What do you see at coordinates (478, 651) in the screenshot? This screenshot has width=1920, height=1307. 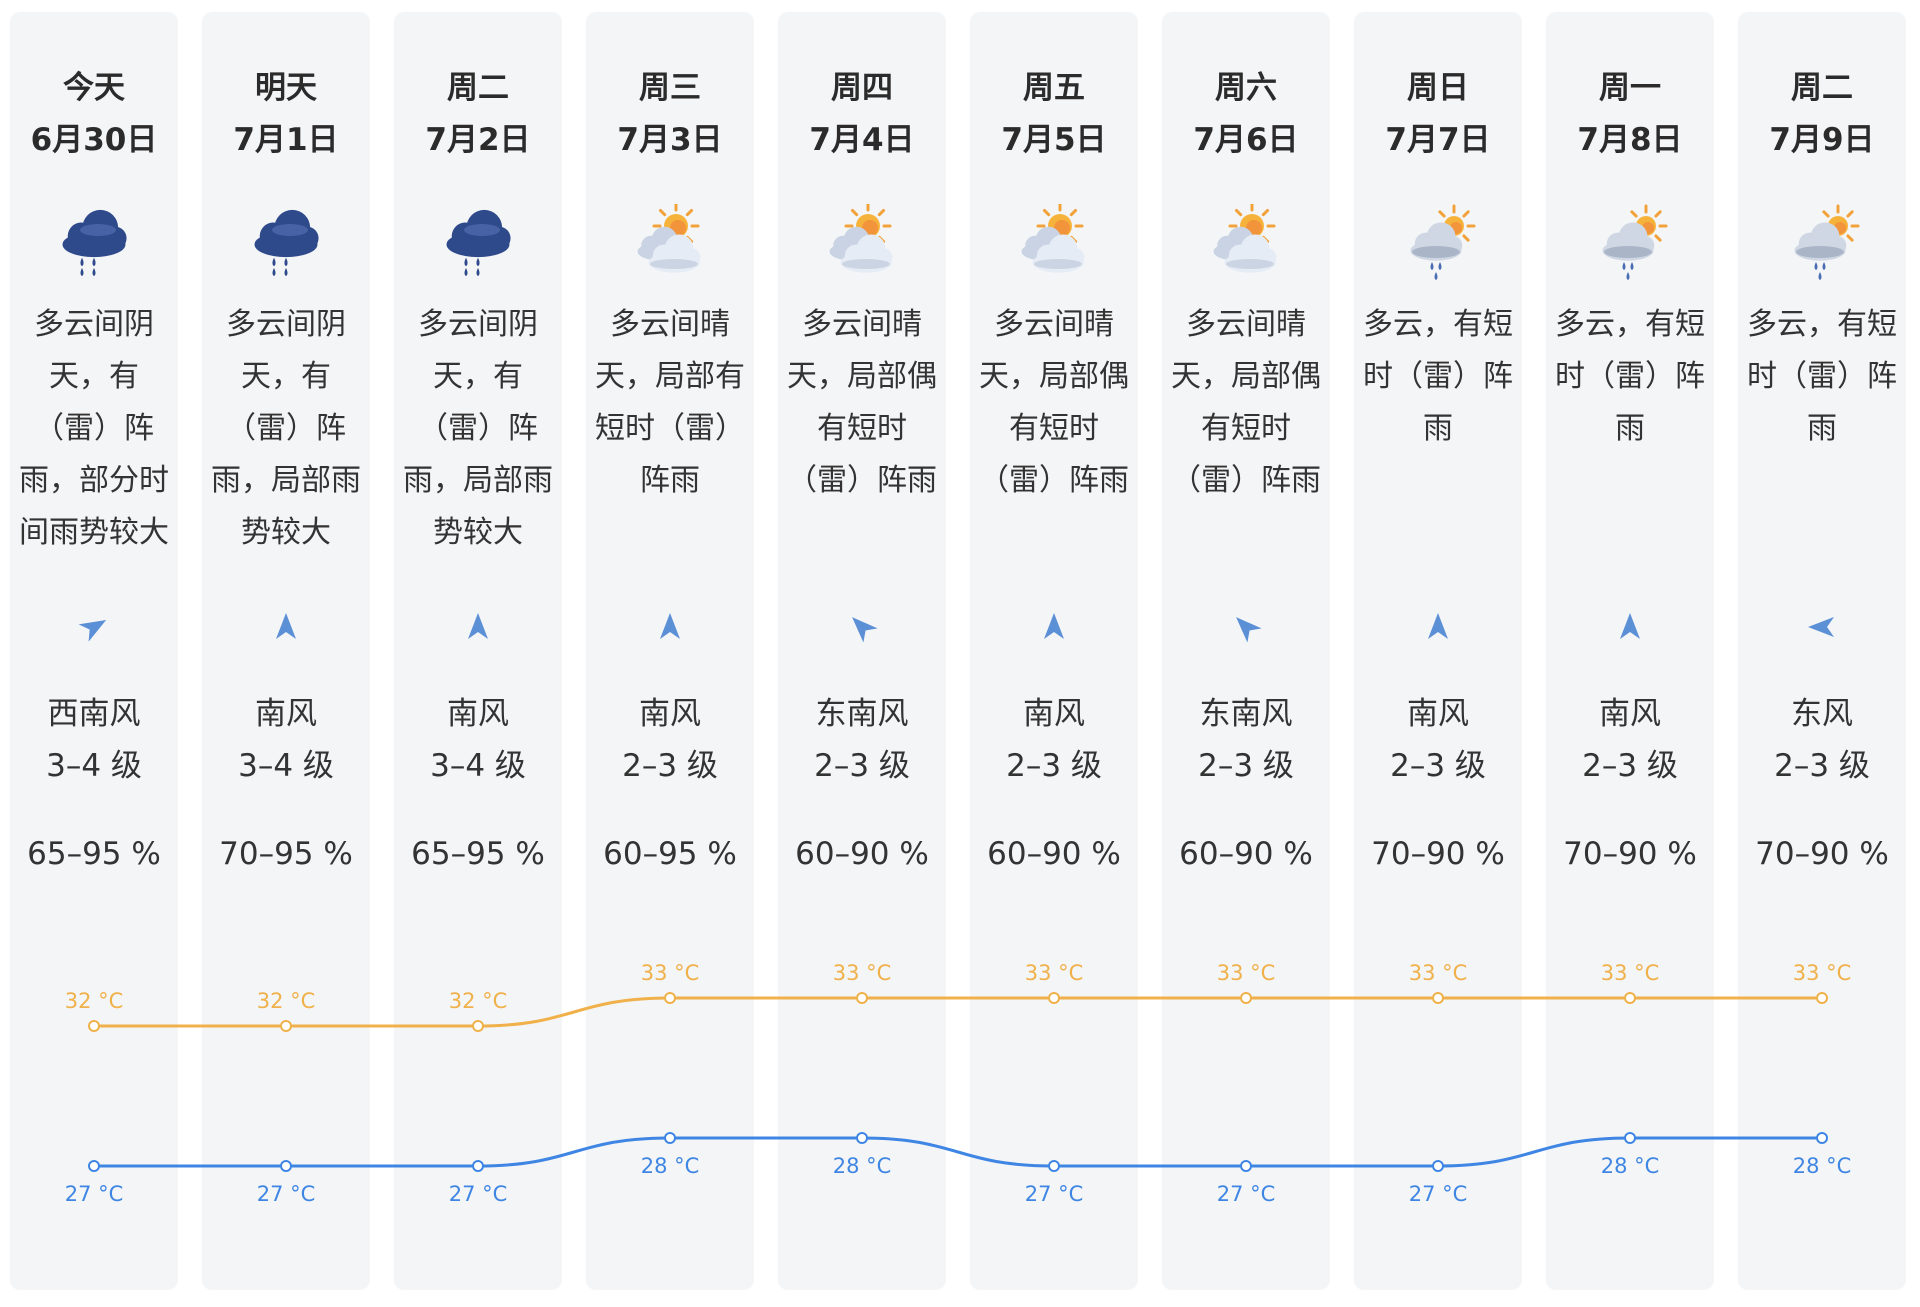 I see `forecast-day-column: 周二 7月2日 多云间阴 天，有 （雷）阵 雨，局部雨 势较大 南风 3–4 级 65–95 %` at bounding box center [478, 651].